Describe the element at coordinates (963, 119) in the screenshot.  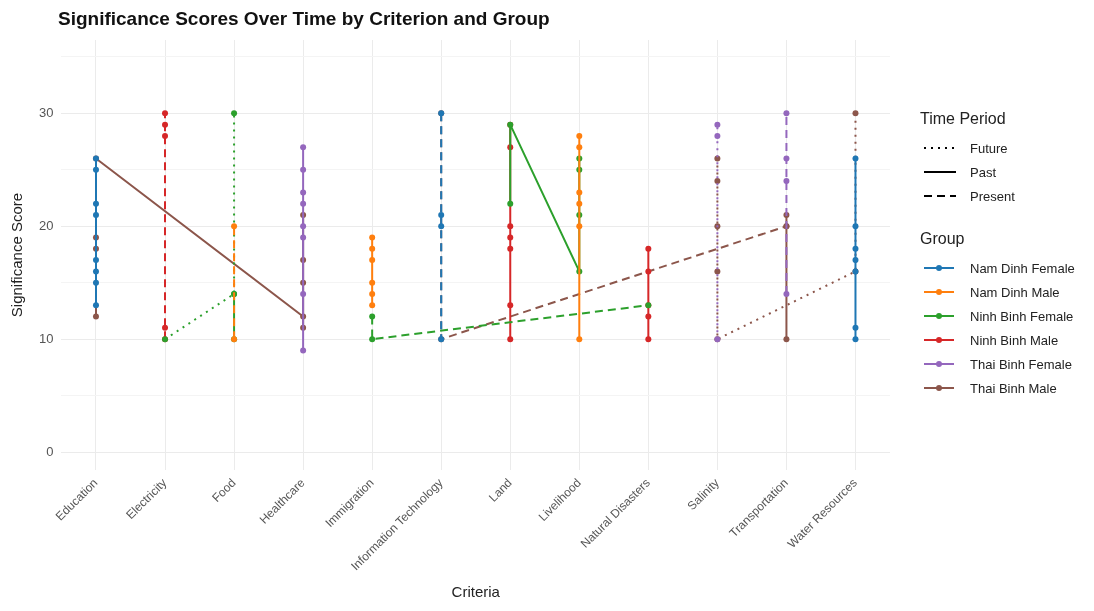
I see `text: Time Period` at that location.